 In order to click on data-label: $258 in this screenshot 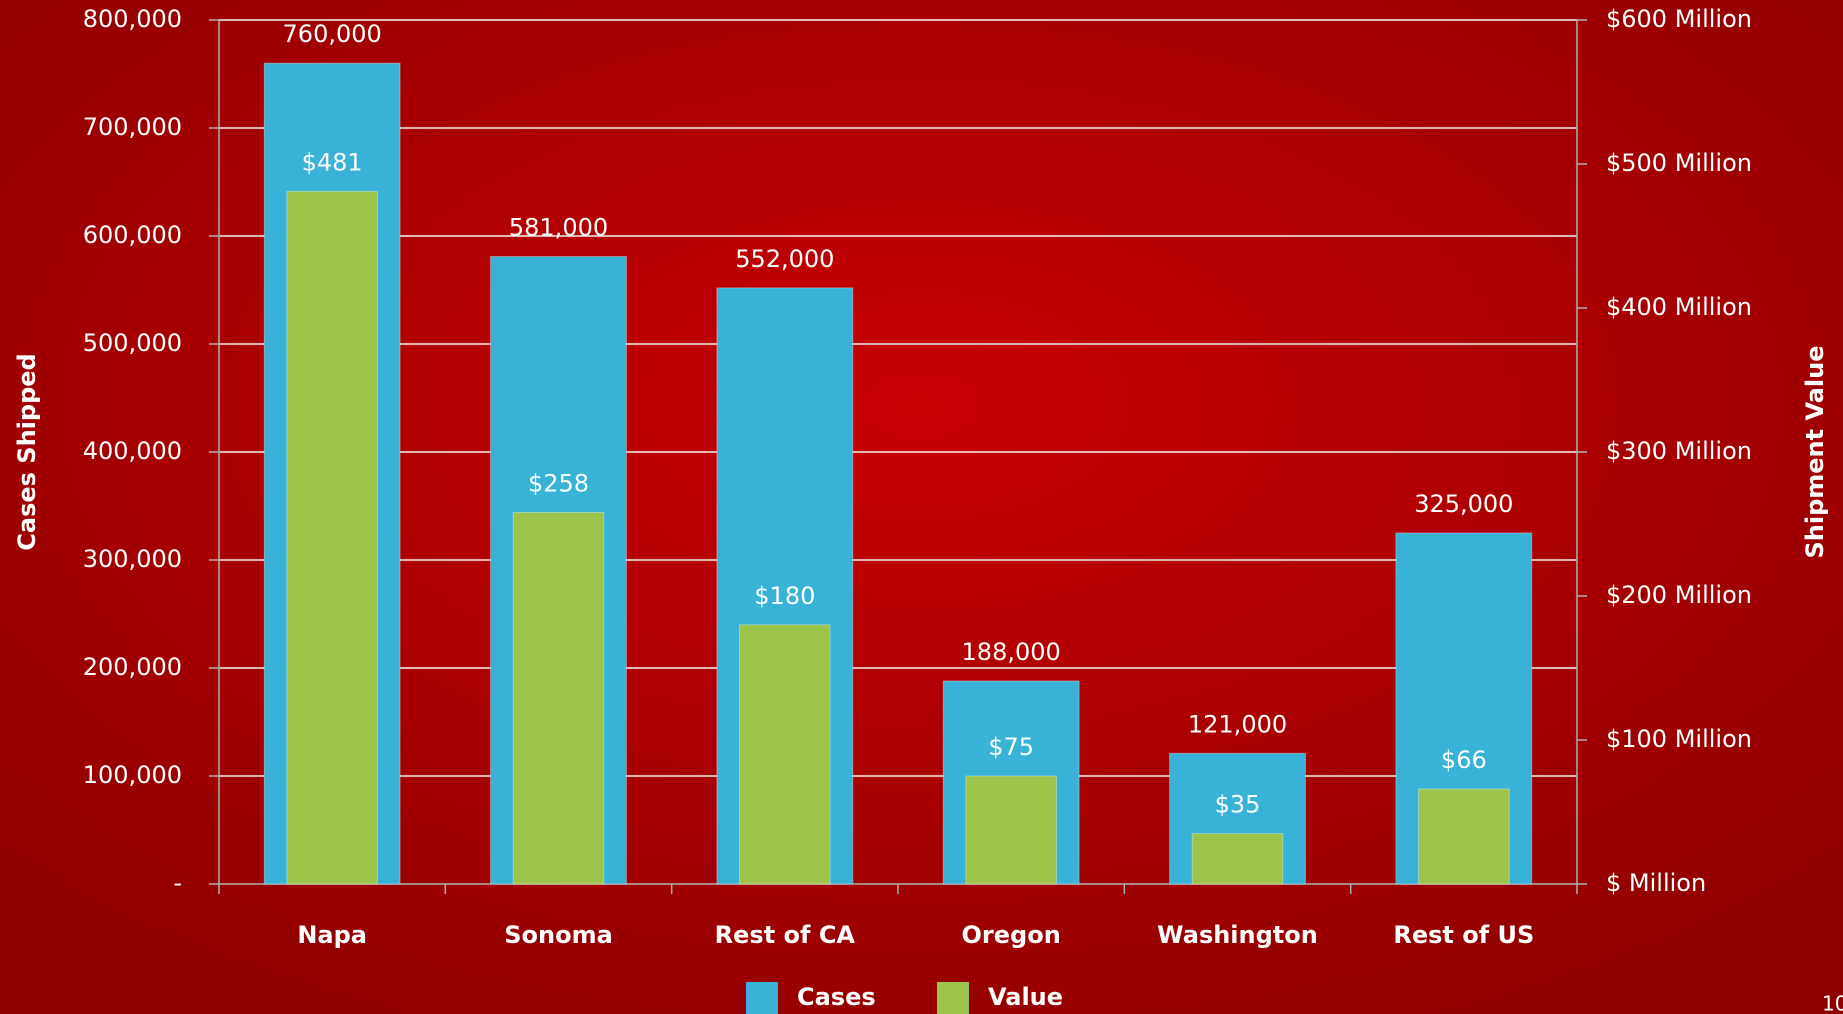, I will do `click(558, 483)`.